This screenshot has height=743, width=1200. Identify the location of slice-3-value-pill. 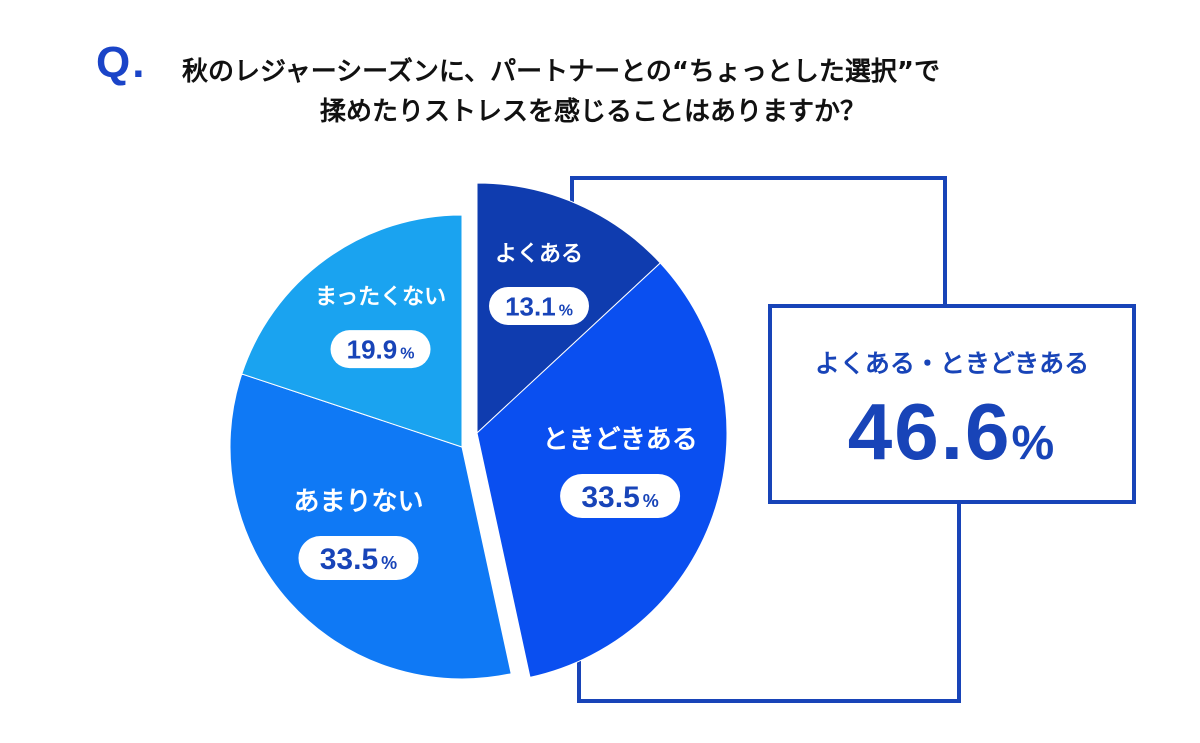
(358, 558).